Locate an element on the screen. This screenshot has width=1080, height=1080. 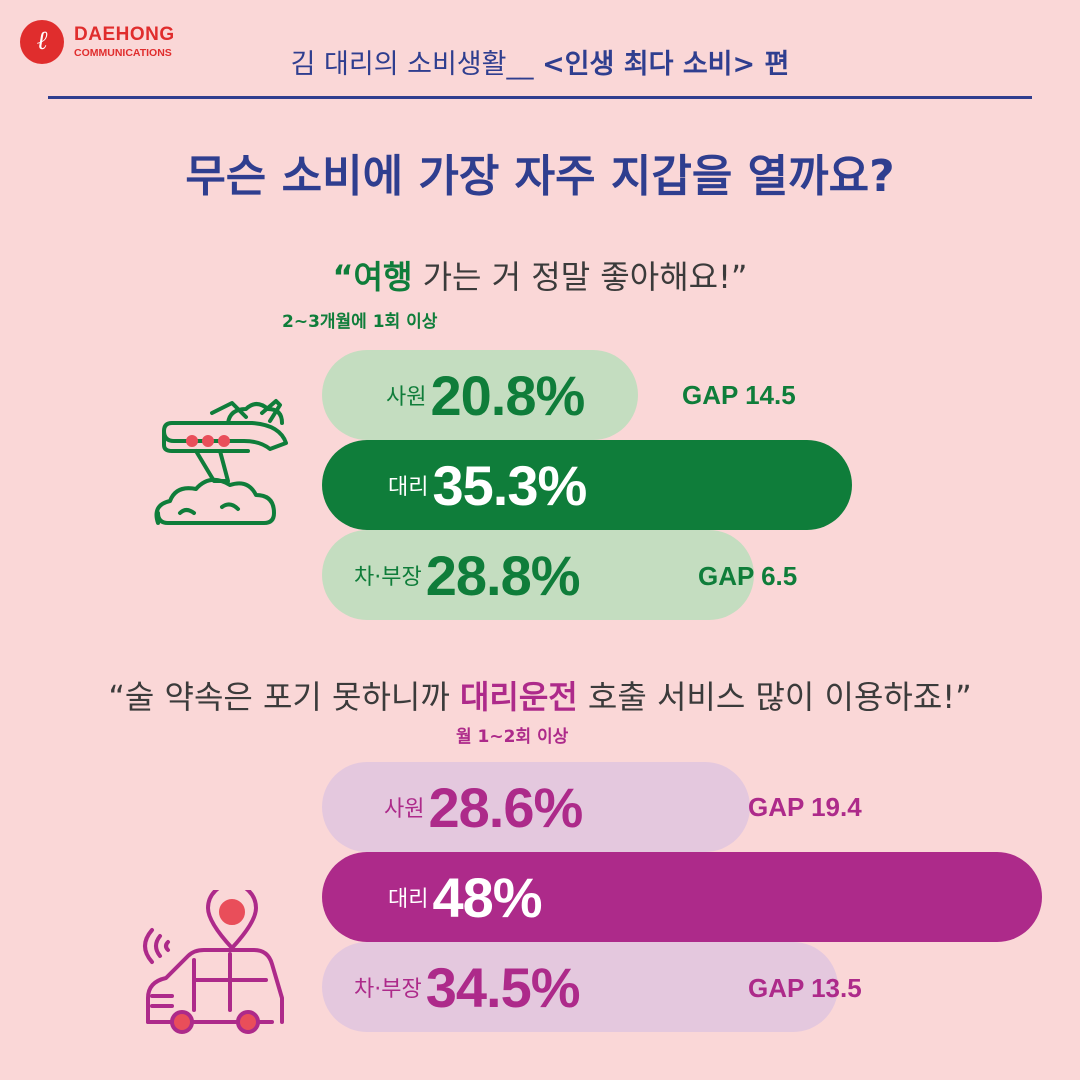
value-label: 48% is located at coordinates (487, 897).